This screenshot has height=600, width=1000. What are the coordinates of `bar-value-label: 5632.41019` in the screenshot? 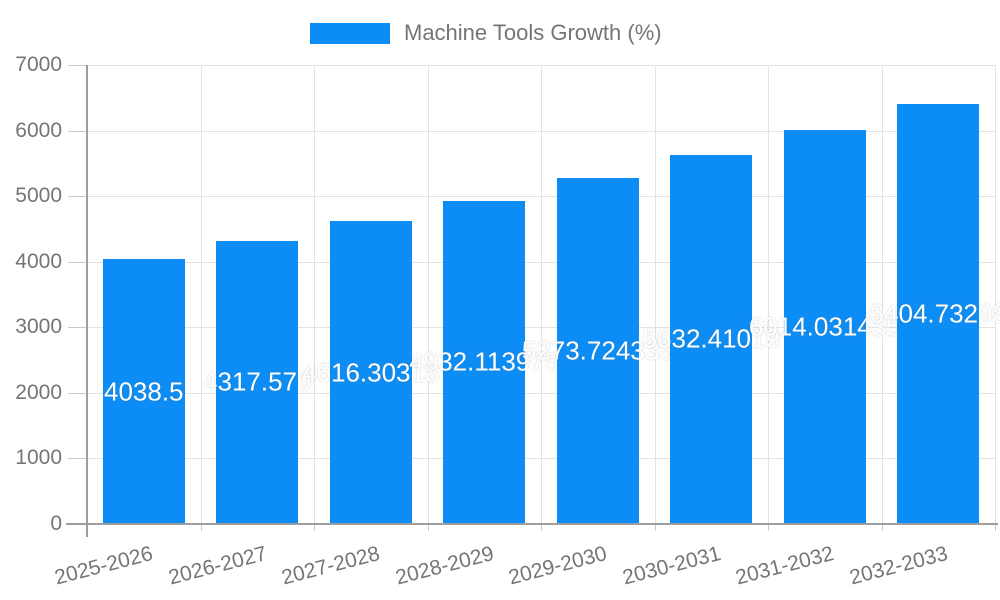 It's located at (711, 338).